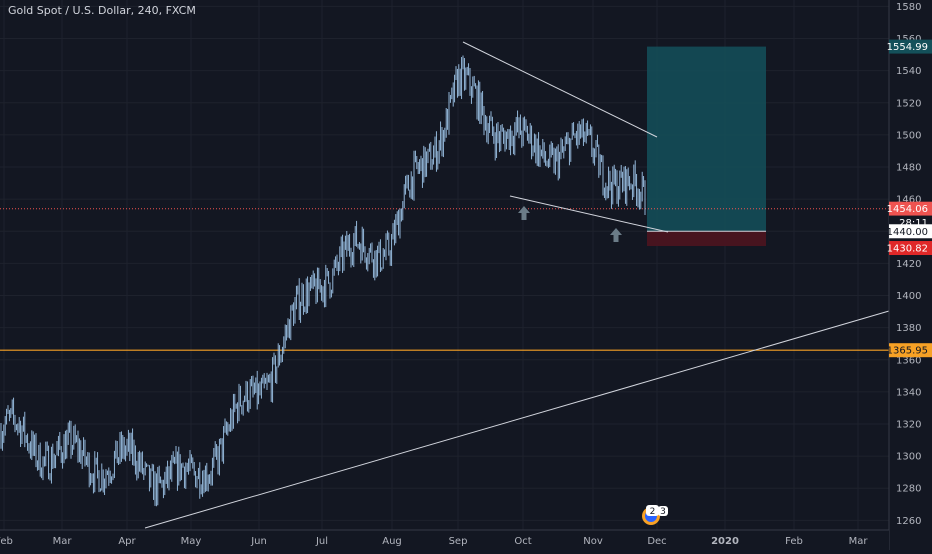  Describe the element at coordinates (458, 541) in the screenshot. I see `x-tick-label: Sep` at that location.